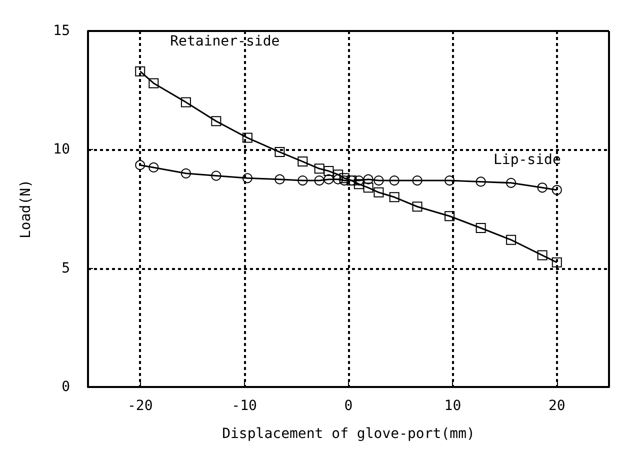  What do you see at coordinates (140, 406) in the screenshot?
I see `x-tick-label: -20` at bounding box center [140, 406].